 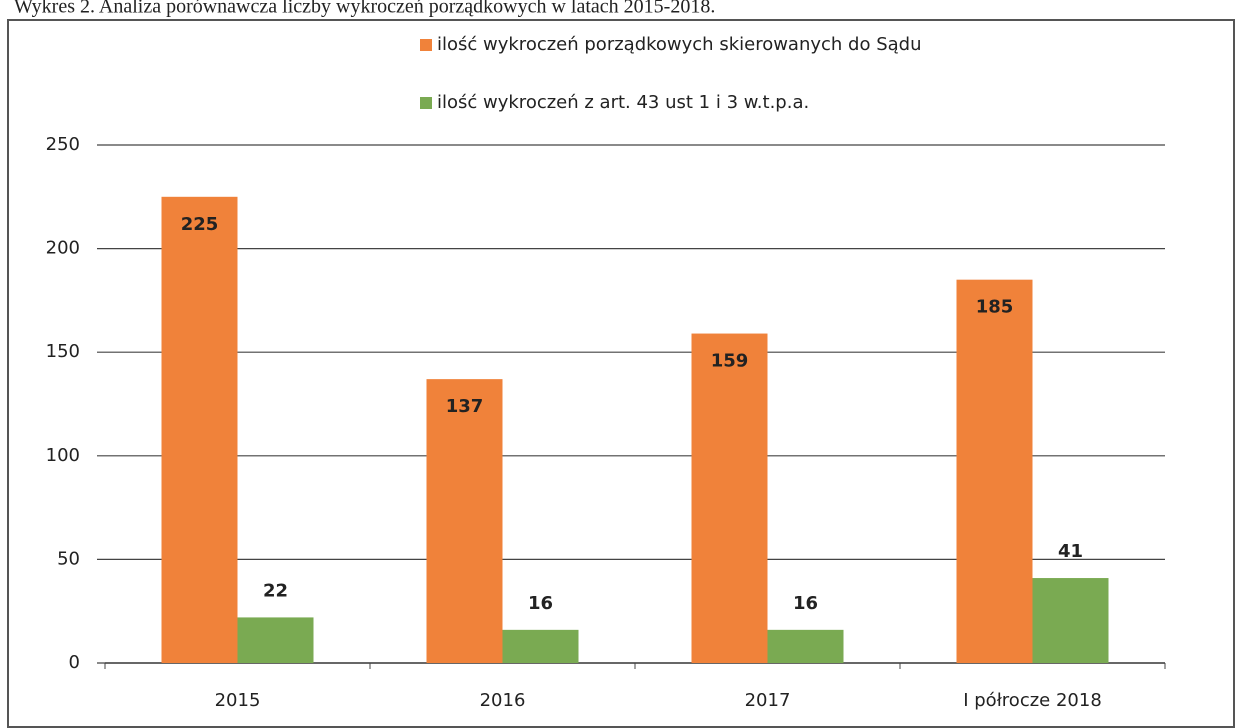 What do you see at coordinates (200, 224) in the screenshot?
I see `value-label: 225` at bounding box center [200, 224].